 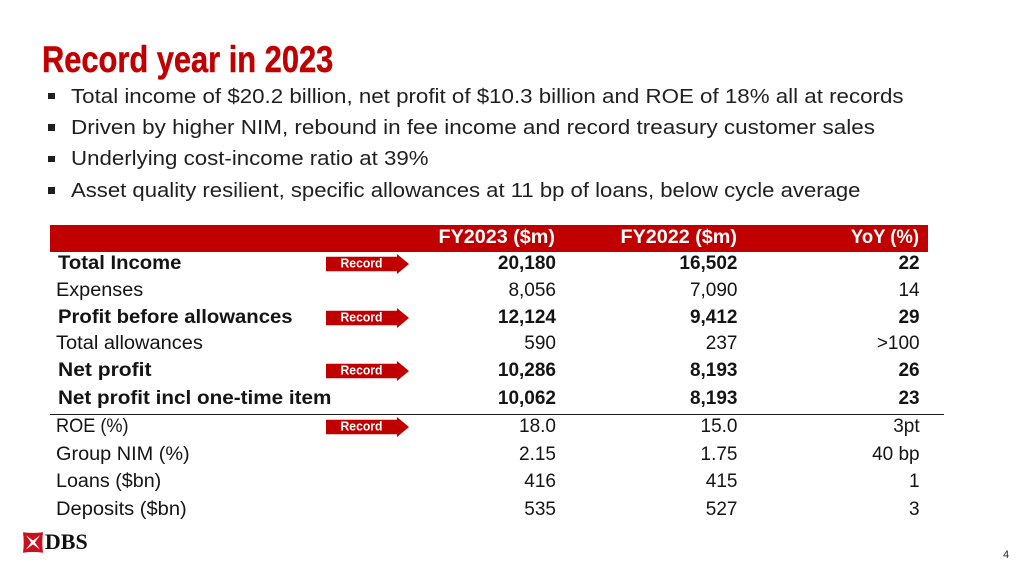 I want to click on svg-text: DBS, so click(x=66, y=543).